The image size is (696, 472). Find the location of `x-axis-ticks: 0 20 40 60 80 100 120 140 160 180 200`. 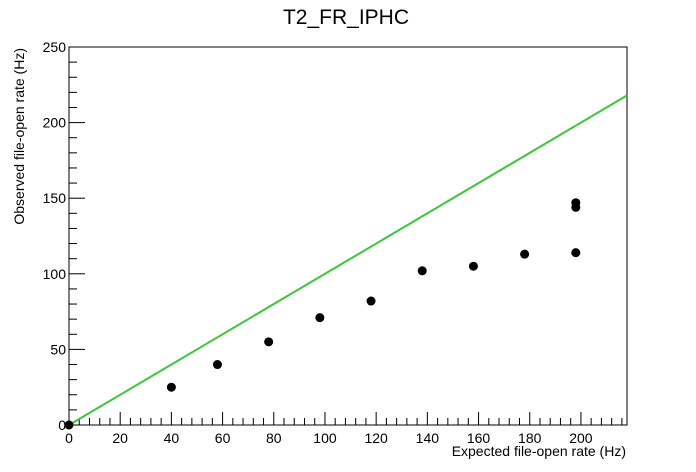

x-axis-ticks: 0 20 40 60 80 100 120 140 160 180 200 is located at coordinates (344, 429).